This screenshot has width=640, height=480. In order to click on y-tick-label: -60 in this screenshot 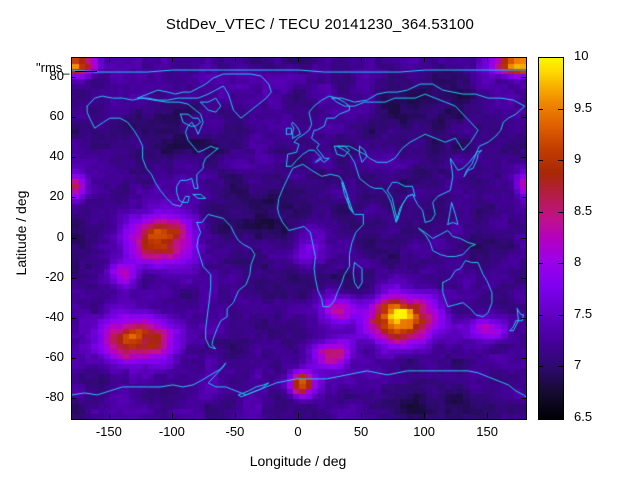, I will do `click(54, 356)`.